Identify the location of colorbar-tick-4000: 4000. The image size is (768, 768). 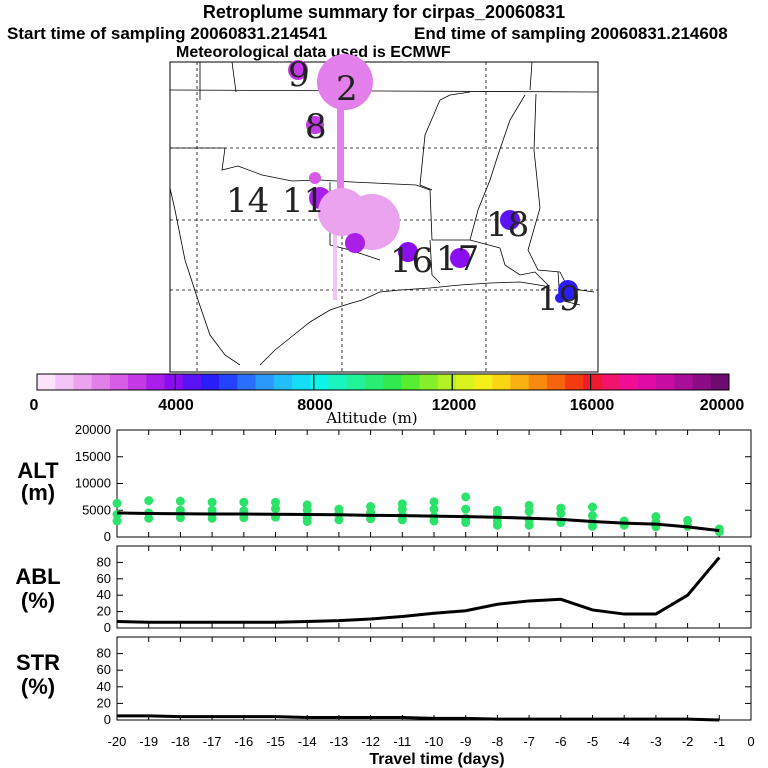
(176, 405).